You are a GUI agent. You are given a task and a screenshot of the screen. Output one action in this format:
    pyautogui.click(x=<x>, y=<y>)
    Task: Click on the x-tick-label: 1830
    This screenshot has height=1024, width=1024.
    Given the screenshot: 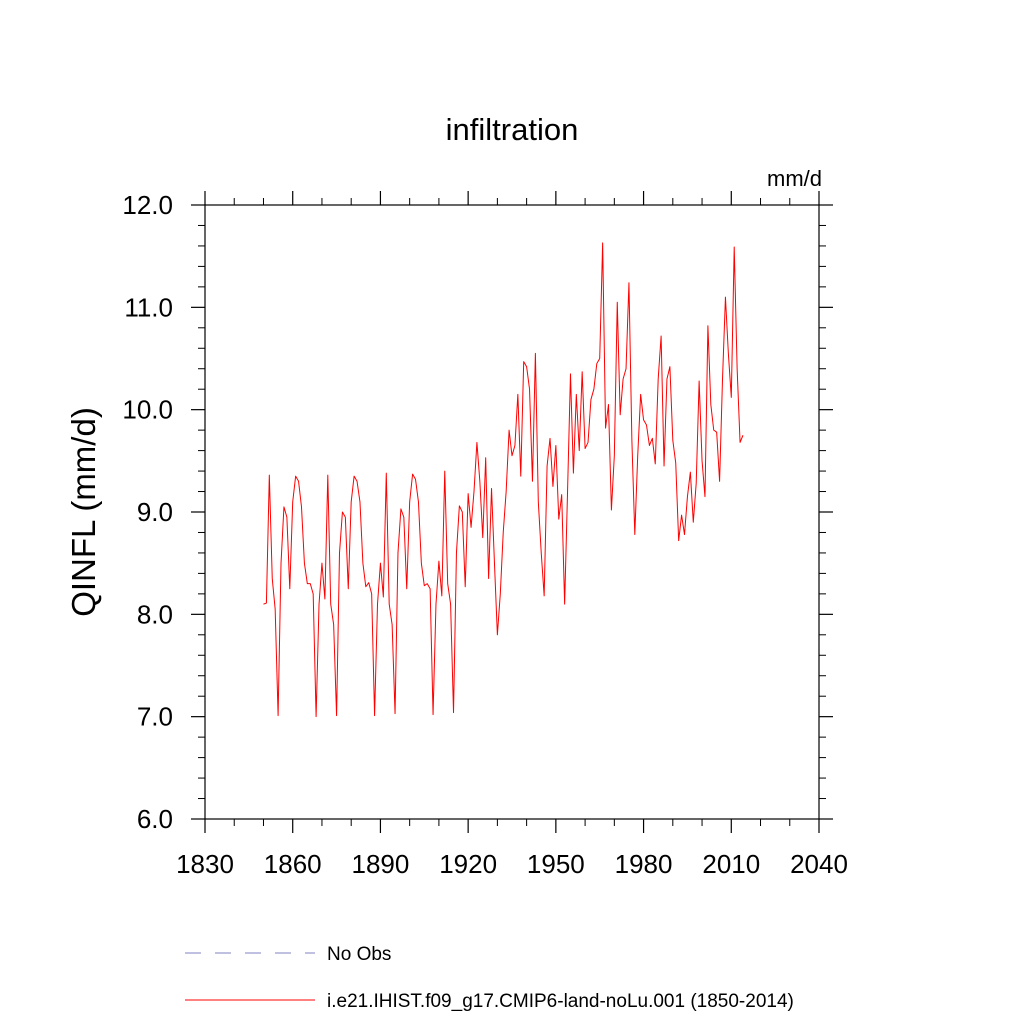 What is the action you would take?
    pyautogui.click(x=205, y=864)
    